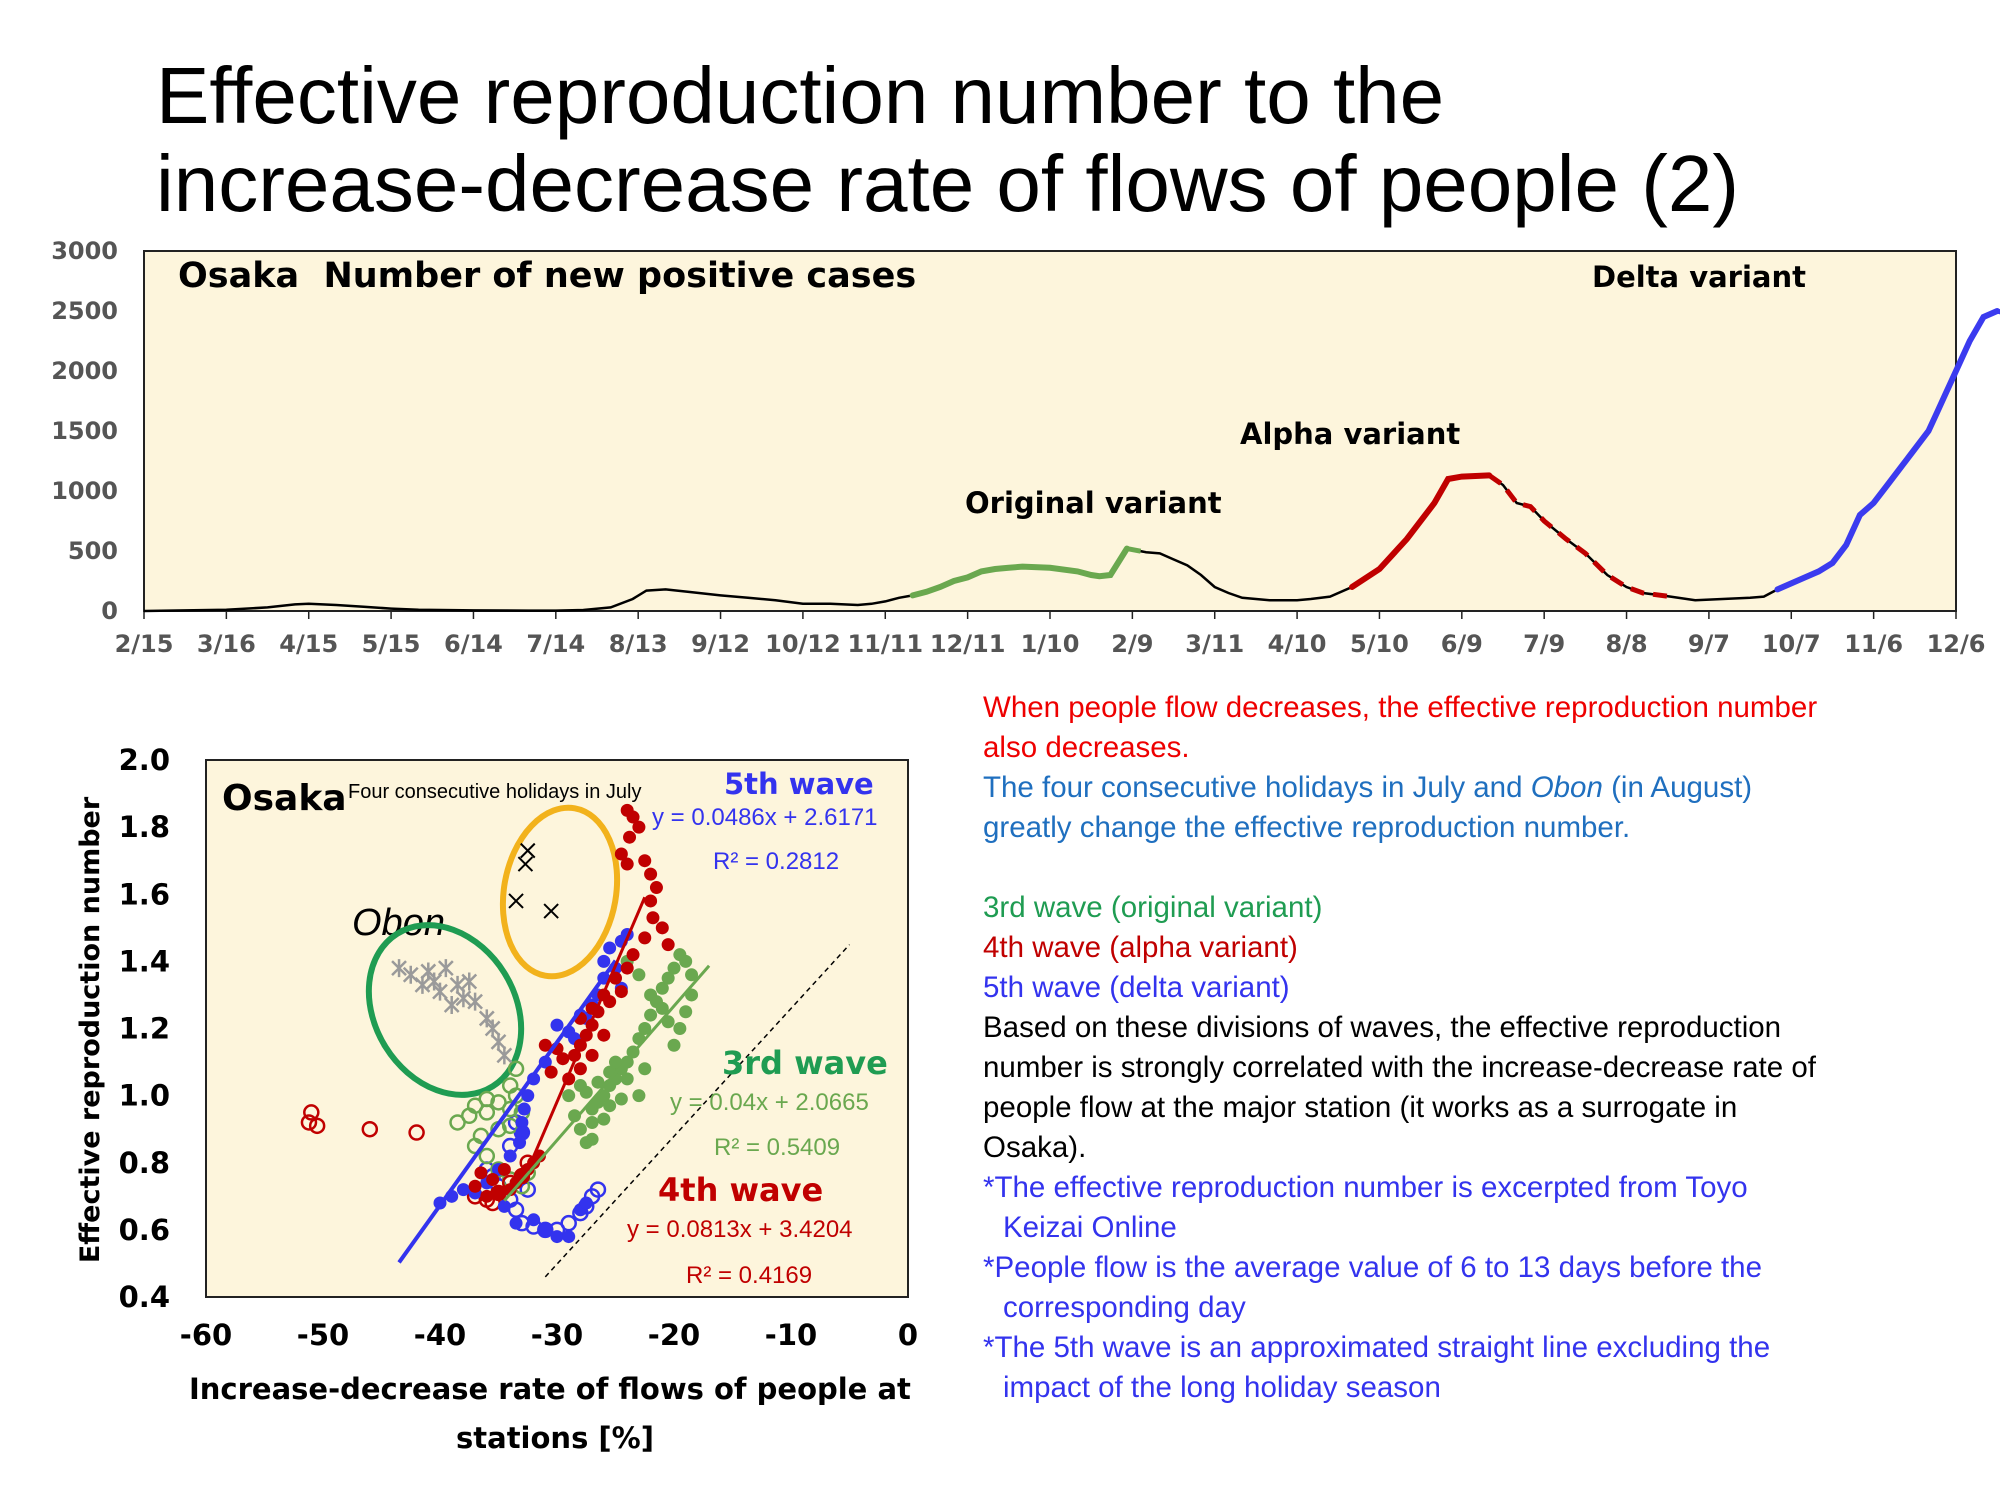 The image size is (2000, 1500). I want to click on annotation-alpha-variant: Alpha variant, so click(1350, 434).